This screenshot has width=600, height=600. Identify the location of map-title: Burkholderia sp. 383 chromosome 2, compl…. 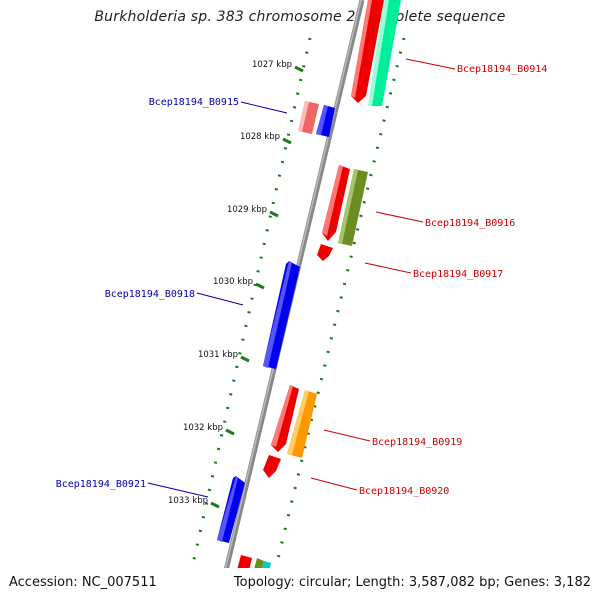
(300, 17).